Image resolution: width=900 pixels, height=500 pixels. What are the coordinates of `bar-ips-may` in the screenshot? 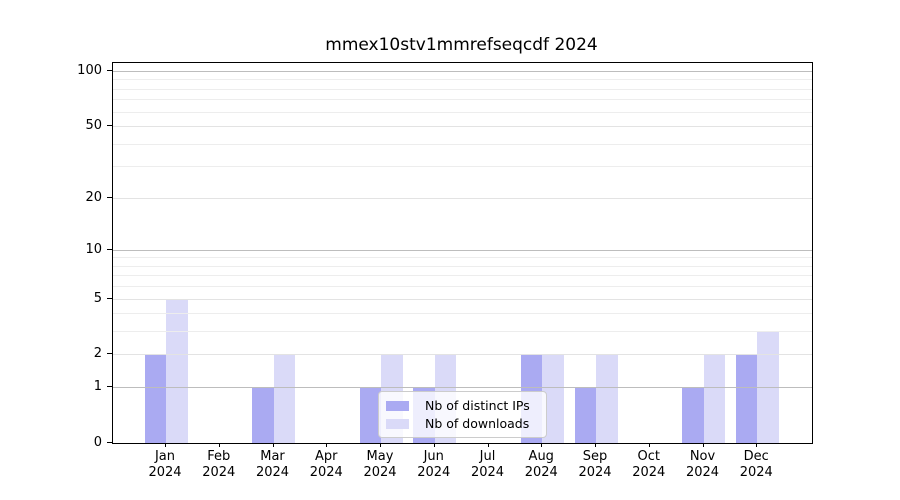 It's located at (370, 415).